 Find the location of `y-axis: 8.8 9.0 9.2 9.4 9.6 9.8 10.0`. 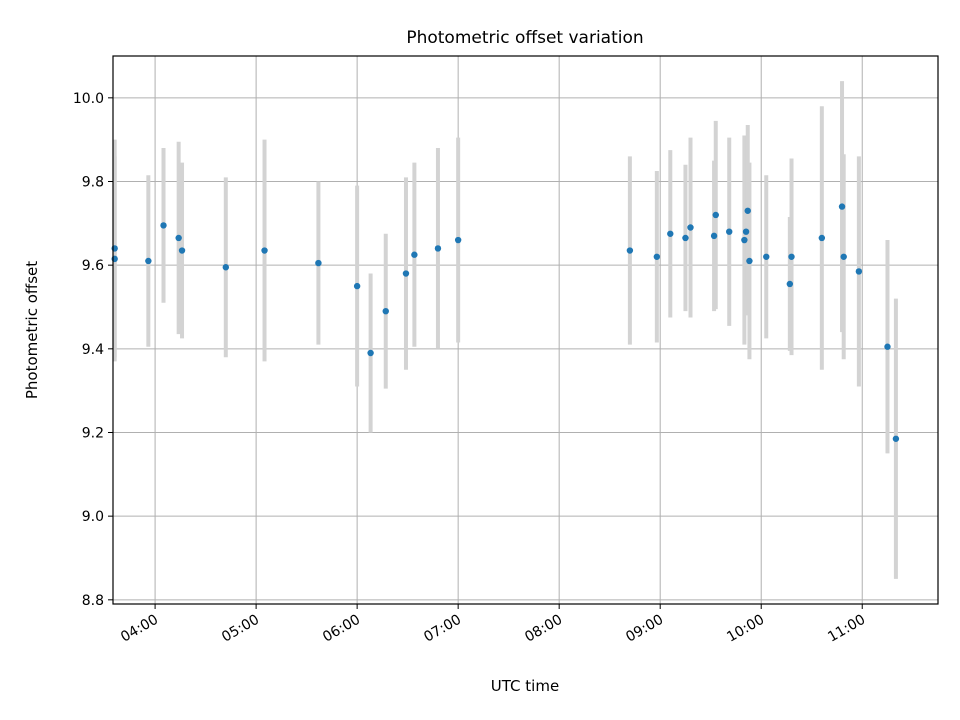

y-axis: 8.8 9.0 9.2 9.4 9.6 9.8 10.0 is located at coordinates (93, 350).